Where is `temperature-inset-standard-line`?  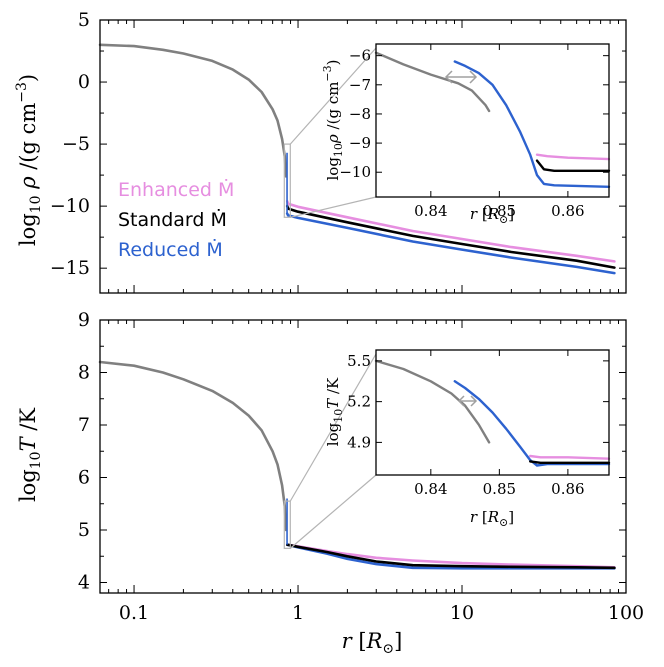 temperature-inset-standard-line is located at coordinates (570, 462).